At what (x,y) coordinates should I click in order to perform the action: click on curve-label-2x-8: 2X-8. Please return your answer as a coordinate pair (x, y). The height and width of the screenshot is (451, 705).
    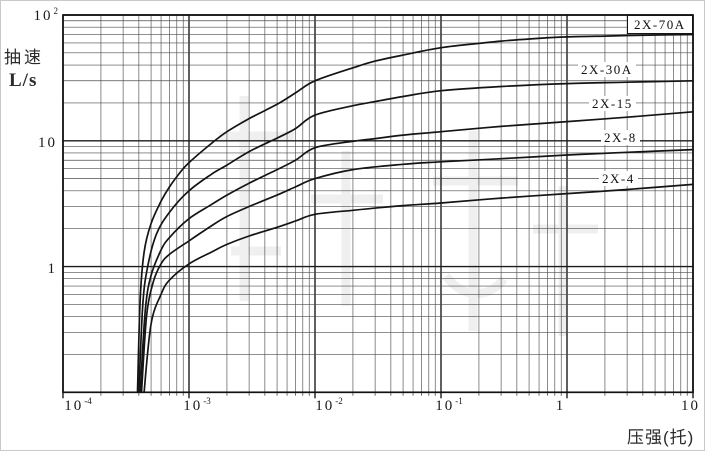
    Looking at the image, I should click on (620, 137).